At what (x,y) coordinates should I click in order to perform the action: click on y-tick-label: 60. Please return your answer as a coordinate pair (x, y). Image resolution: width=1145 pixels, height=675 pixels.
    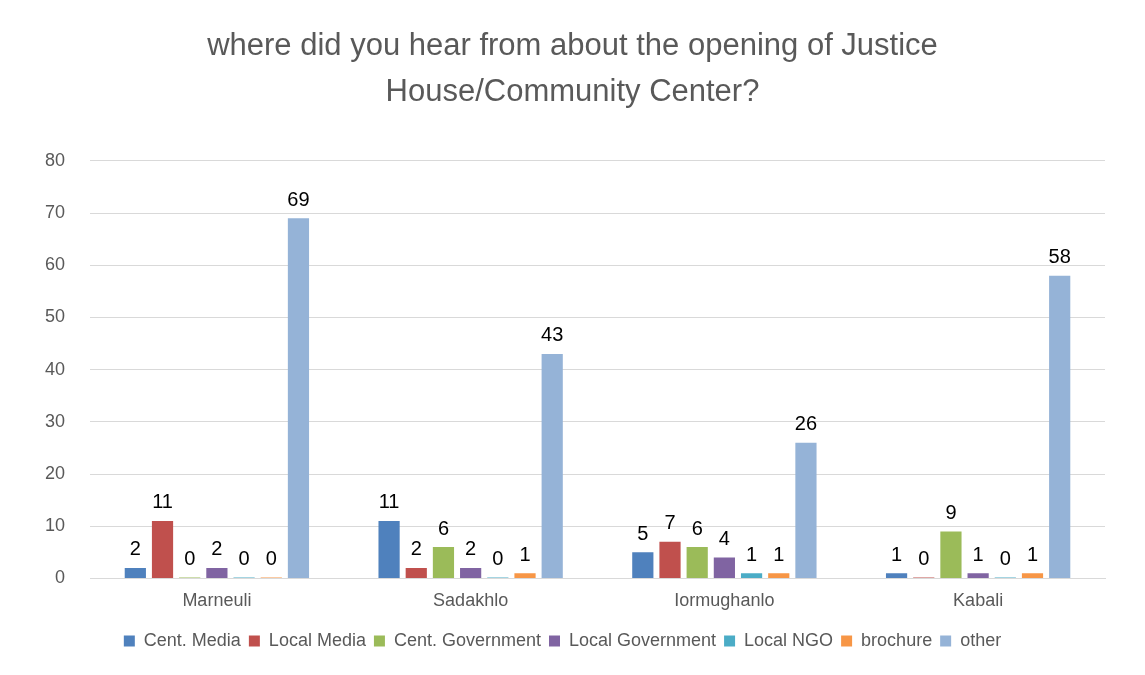
    Looking at the image, I should click on (55, 264).